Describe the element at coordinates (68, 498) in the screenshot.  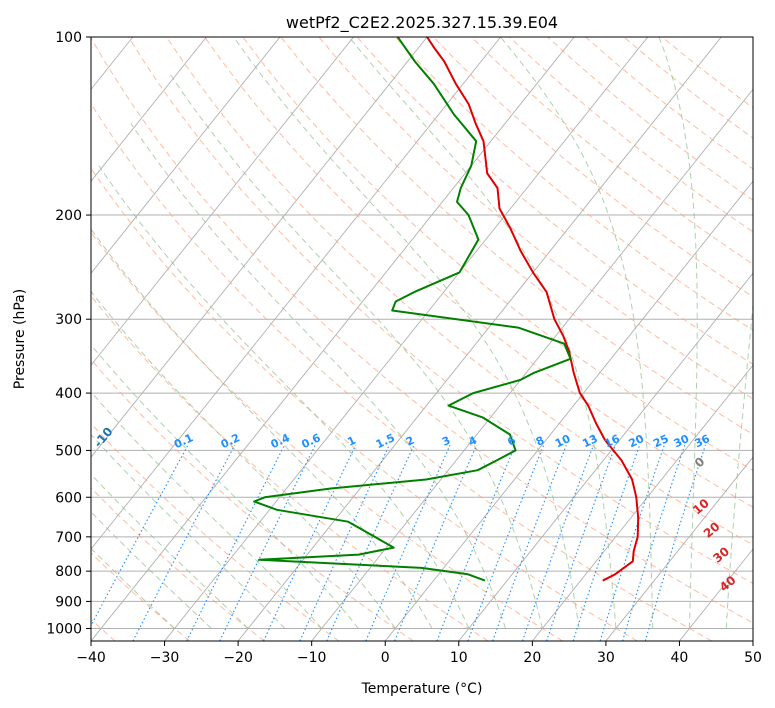
I see `y-tick-label: 600` at that location.